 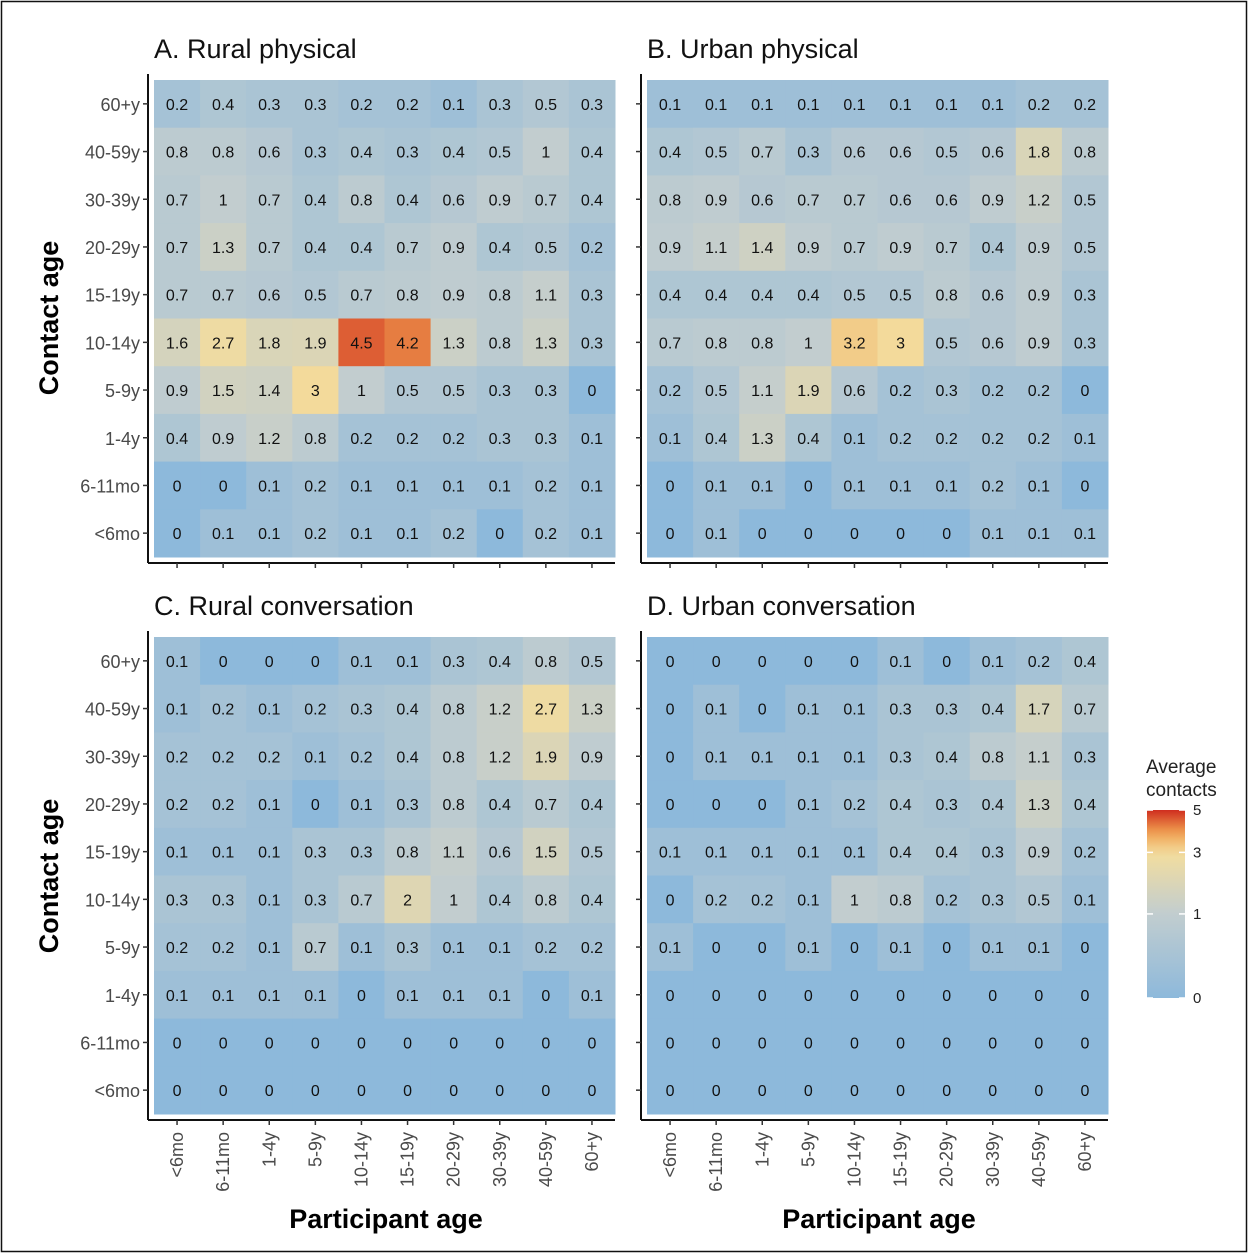 What do you see at coordinates (112, 805) in the screenshot?
I see `y-tick-label: 20-29y` at bounding box center [112, 805].